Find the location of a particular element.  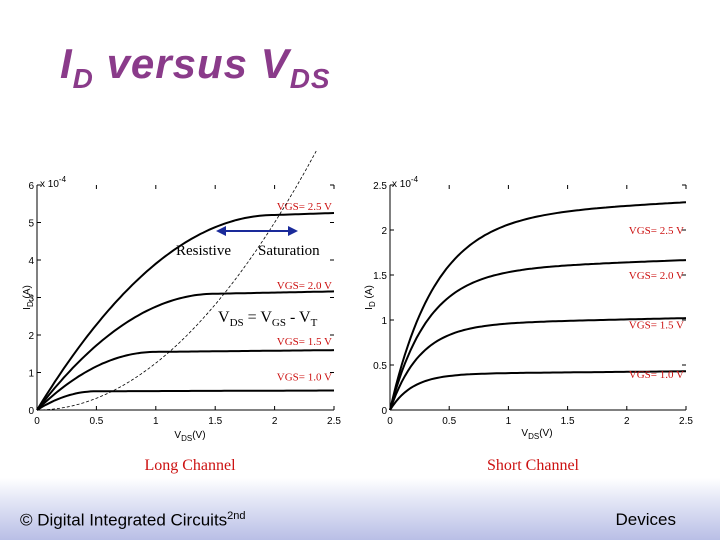

saturation-equation: VDS = VGS - VT is located at coordinates (268, 319).